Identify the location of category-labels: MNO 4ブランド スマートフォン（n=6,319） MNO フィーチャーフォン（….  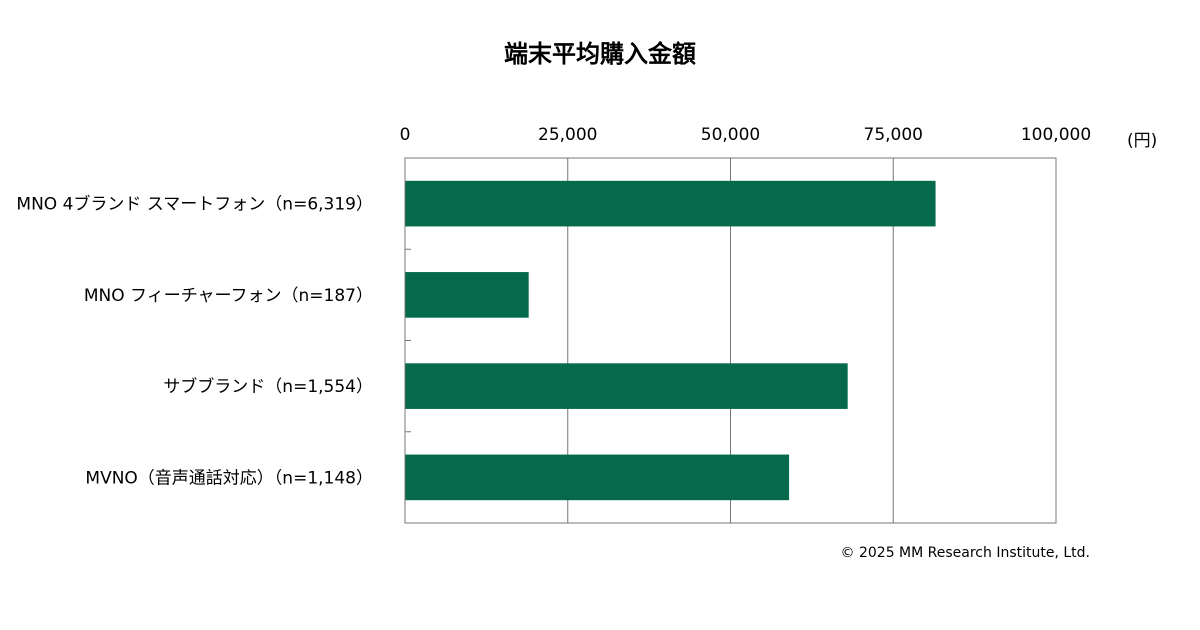
(194, 341).